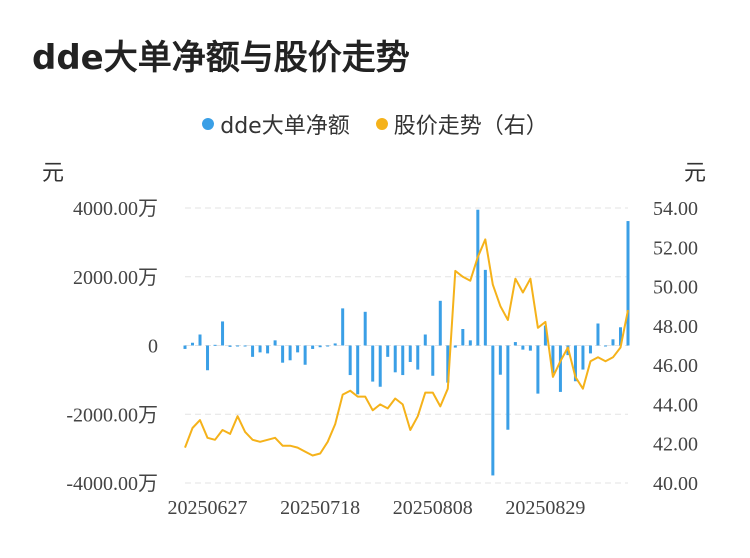 Image resolution: width=750 pixels, height=558 pixels. What do you see at coordinates (208, 124) in the screenshot?
I see `legend-dot-dde-icon` at bounding box center [208, 124].